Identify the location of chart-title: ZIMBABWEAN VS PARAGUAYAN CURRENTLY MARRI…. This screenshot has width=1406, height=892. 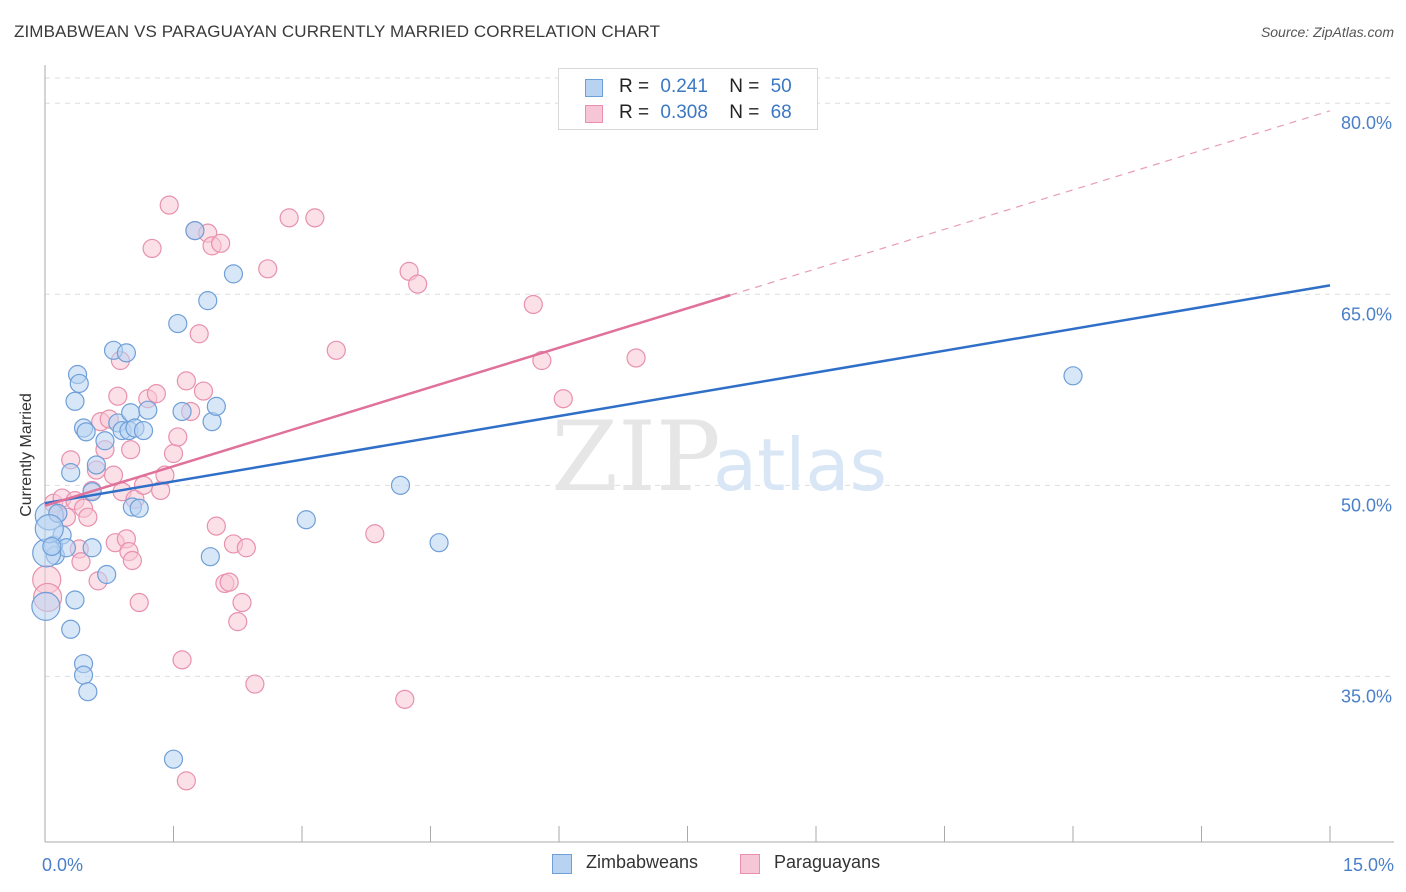
(337, 31).